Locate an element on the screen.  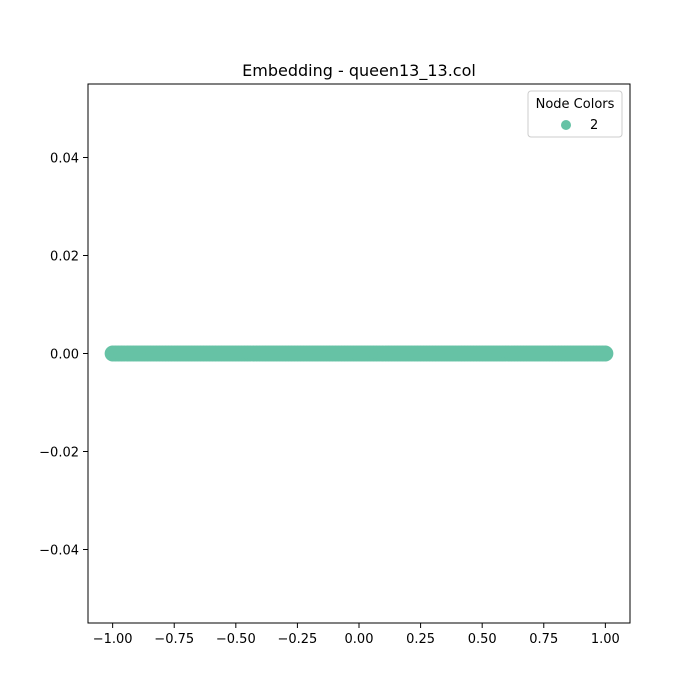
legend-title: Node Colors is located at coordinates (575, 104).